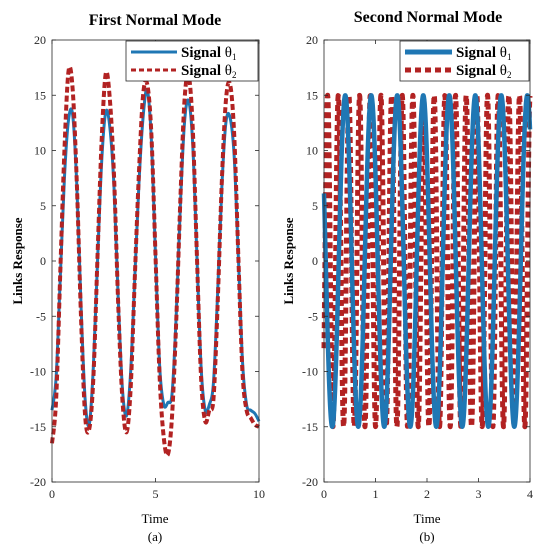 This screenshot has height=550, width=541. Describe the element at coordinates (259, 494) in the screenshot. I see `chart-a-xtick-label: 10` at that location.